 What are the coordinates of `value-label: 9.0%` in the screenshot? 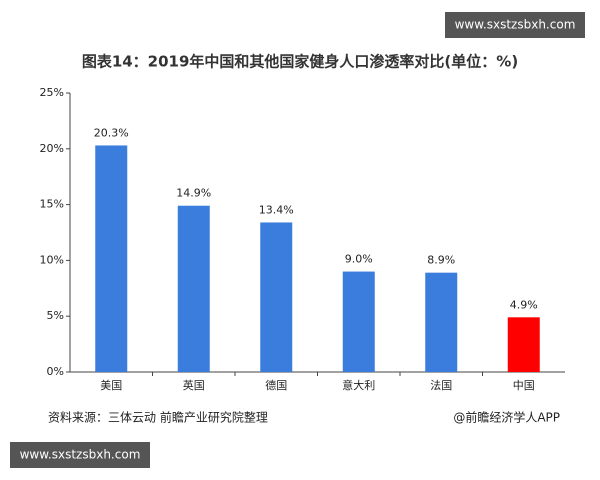 It's located at (359, 259).